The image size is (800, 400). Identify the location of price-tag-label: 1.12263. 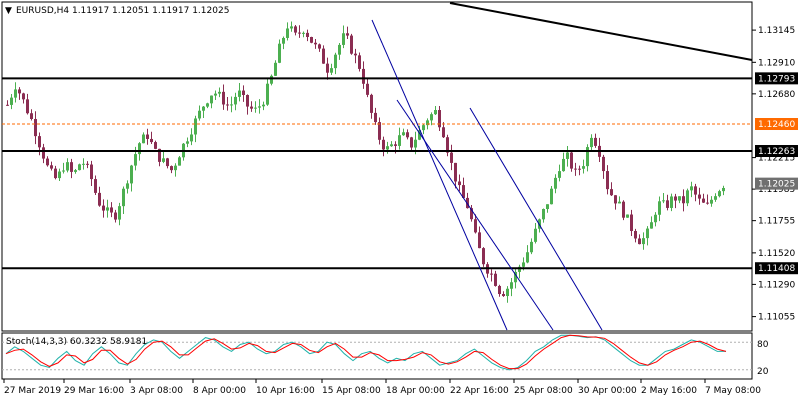
(776, 152).